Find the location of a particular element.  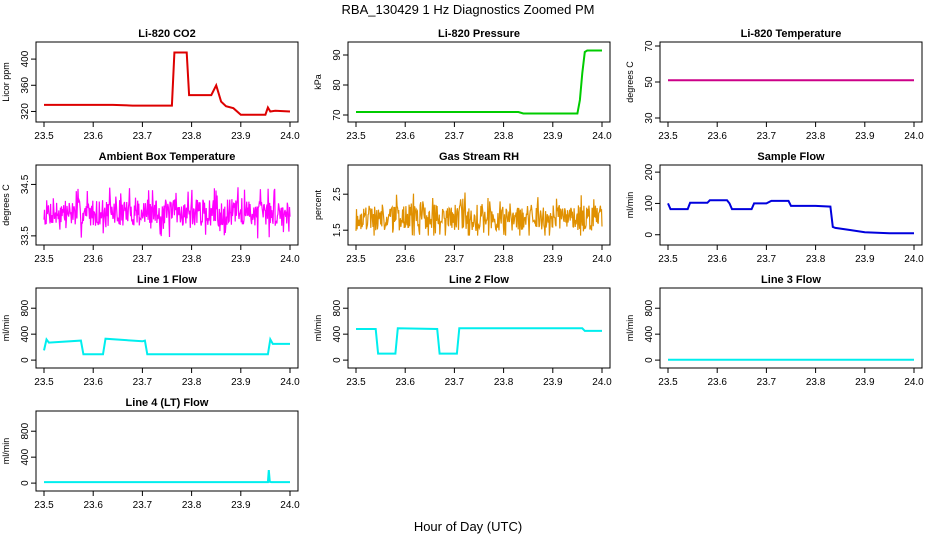

figure-title: RBA_130429 1 Hz Diagnostics Zoomed PM is located at coordinates (468, 9).